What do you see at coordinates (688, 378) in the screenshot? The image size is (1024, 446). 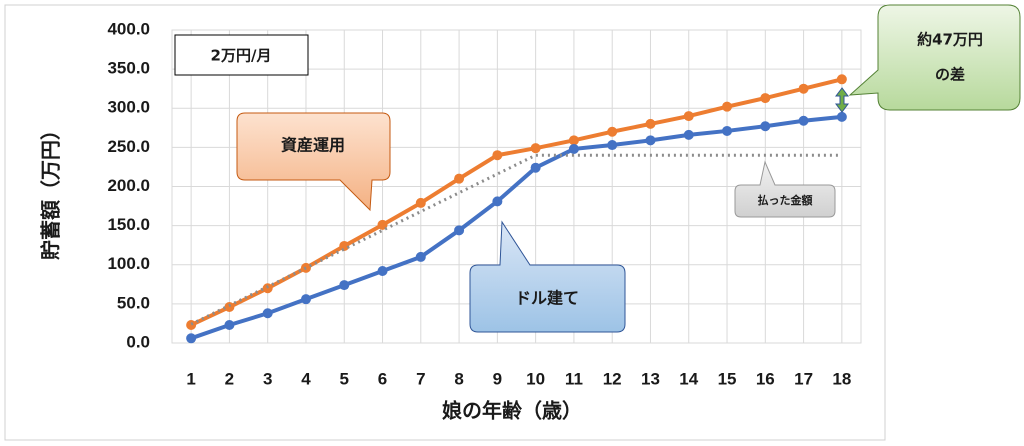 I see `x-tick-label: 14` at bounding box center [688, 378].